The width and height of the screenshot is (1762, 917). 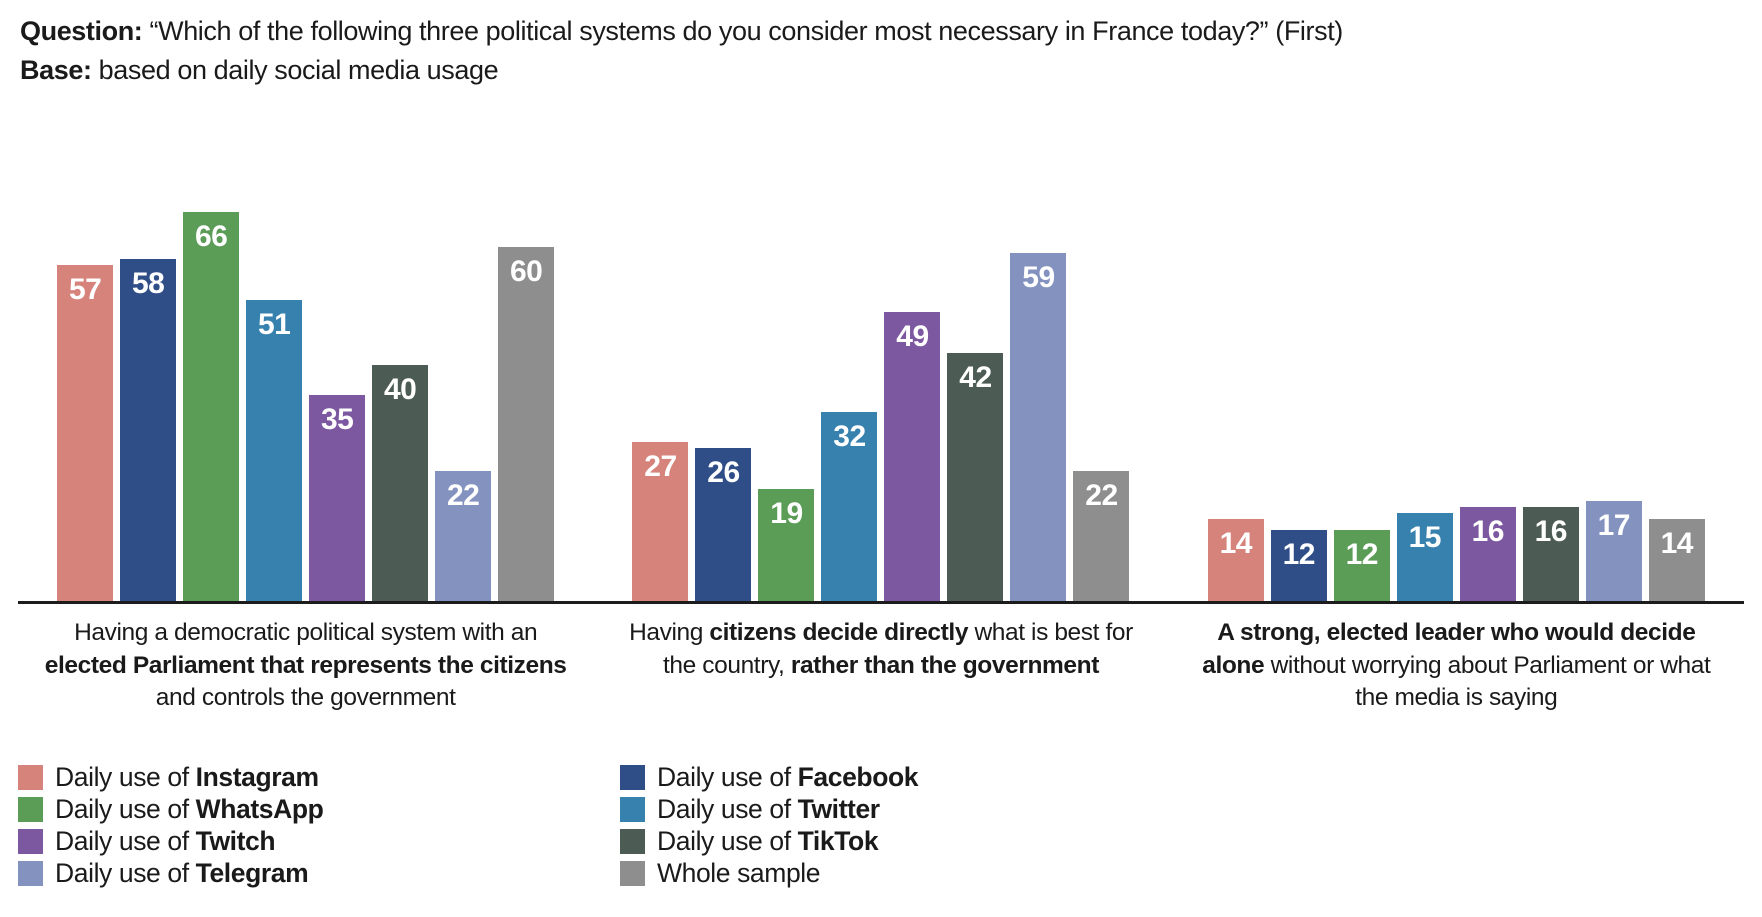 What do you see at coordinates (337, 419) in the screenshot?
I see `bar-value-label: 35` at bounding box center [337, 419].